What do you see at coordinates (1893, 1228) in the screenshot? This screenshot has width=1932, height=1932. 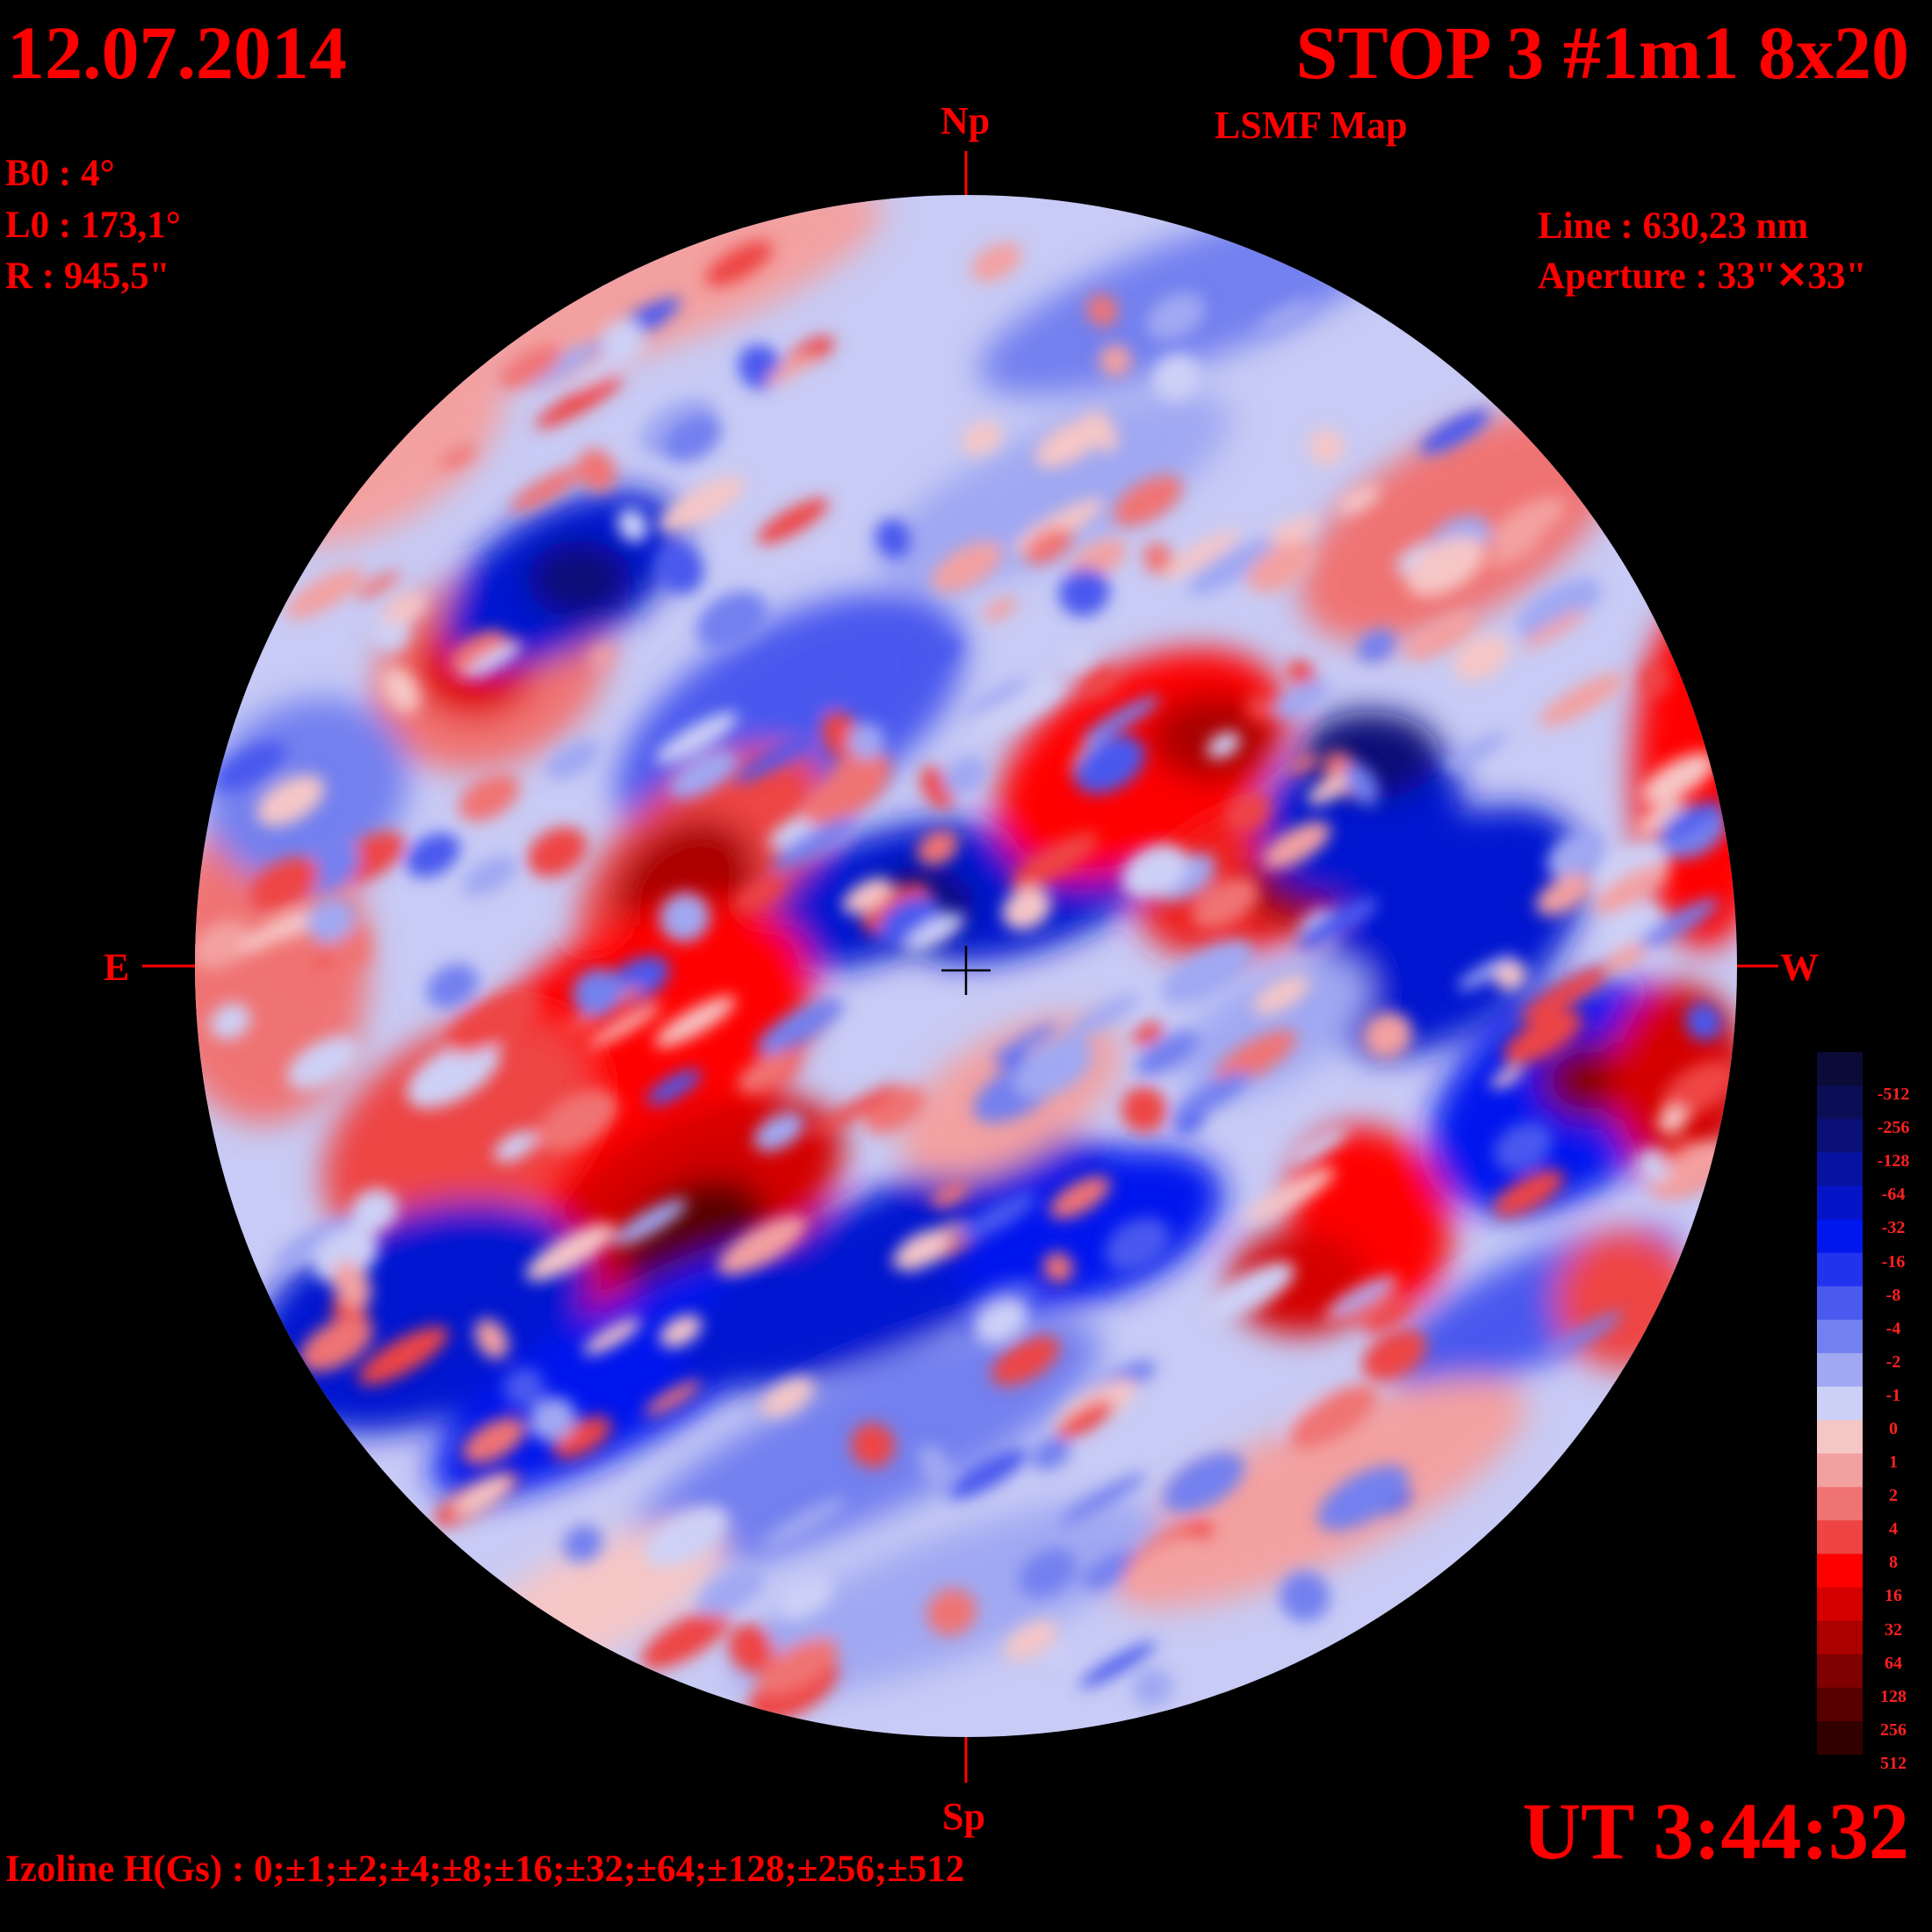 I see `colorbar-label: -32` at bounding box center [1893, 1228].